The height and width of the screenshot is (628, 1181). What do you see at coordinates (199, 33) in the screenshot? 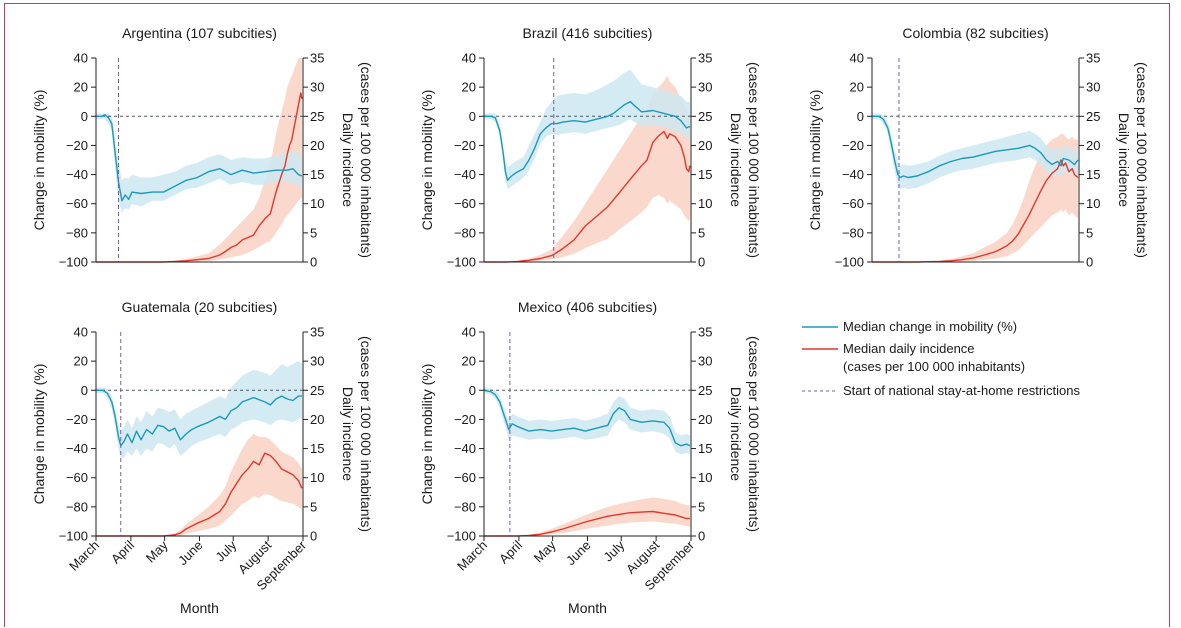
I see `panel-title: Argentina (107 subcities)` at bounding box center [199, 33].